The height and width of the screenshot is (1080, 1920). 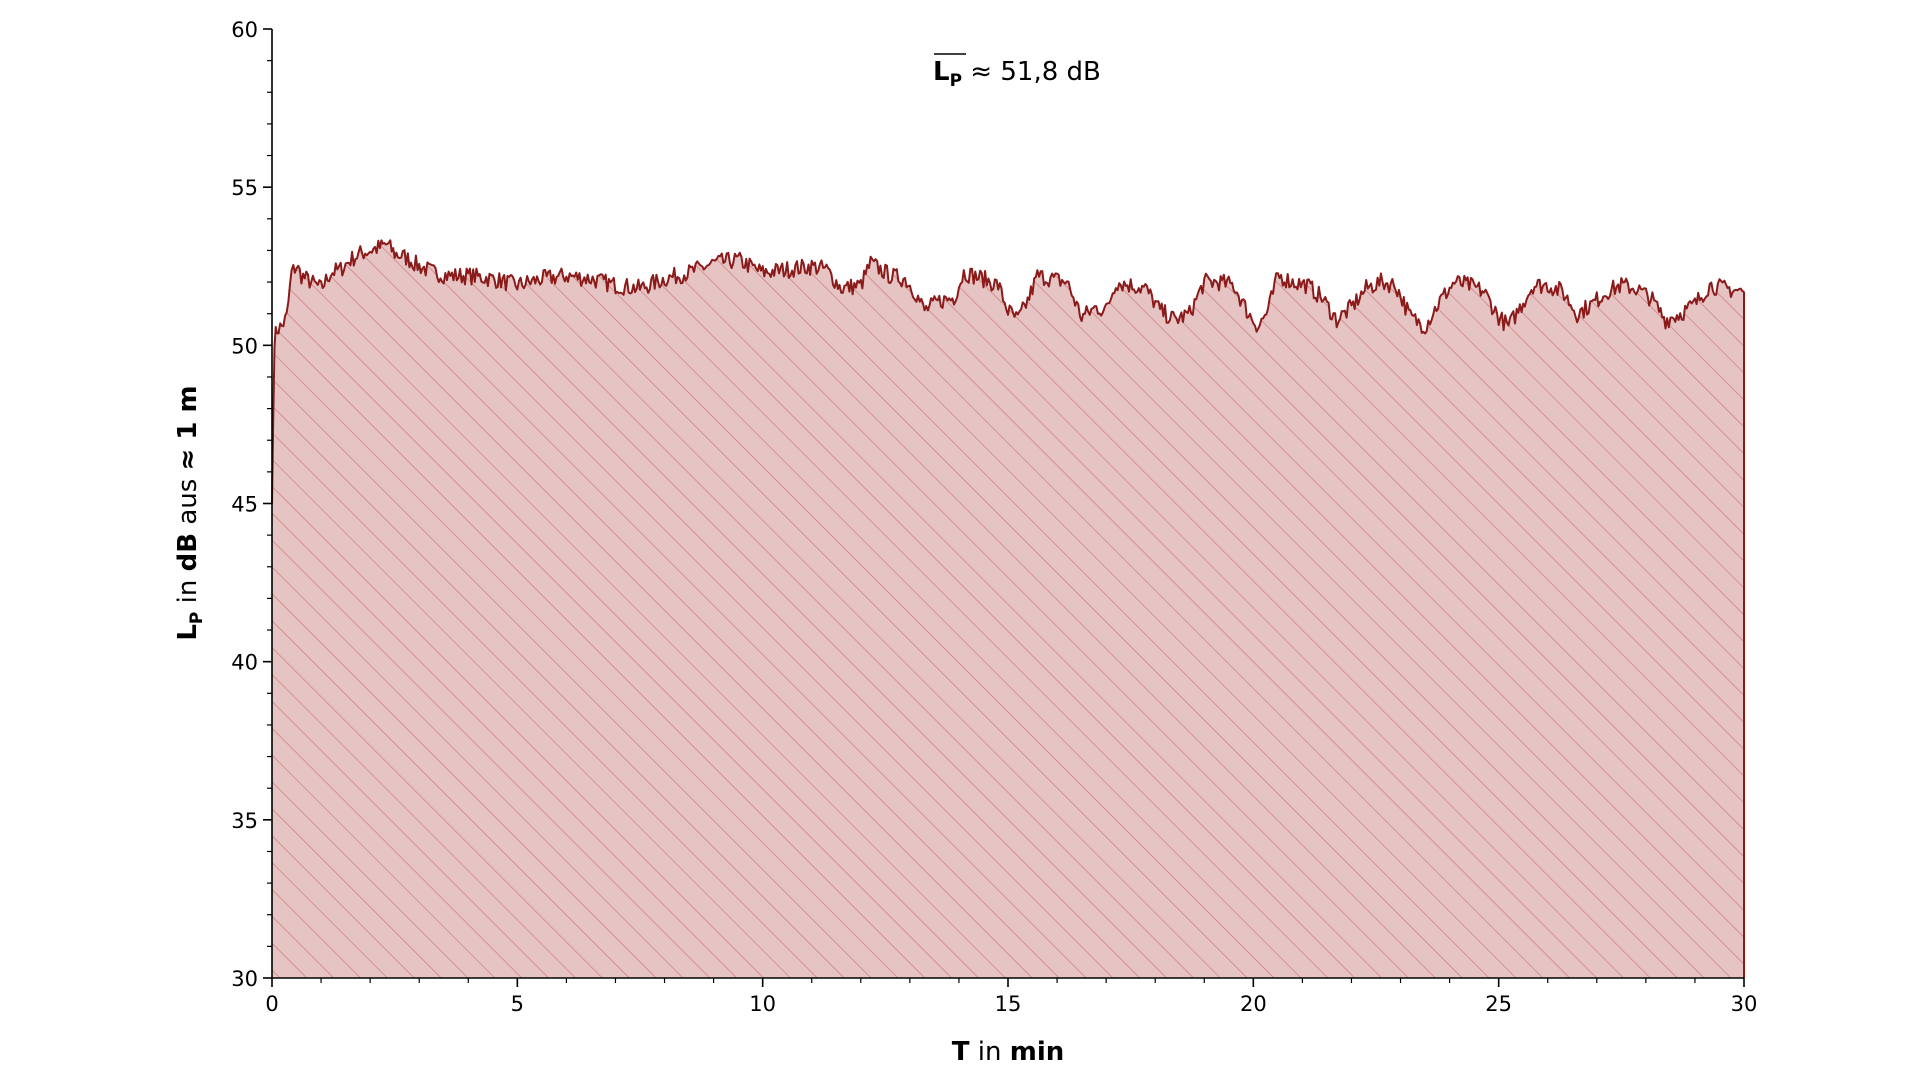 I want to click on y-axis-title-distance: ≈ 1 m, so click(x=188, y=427).